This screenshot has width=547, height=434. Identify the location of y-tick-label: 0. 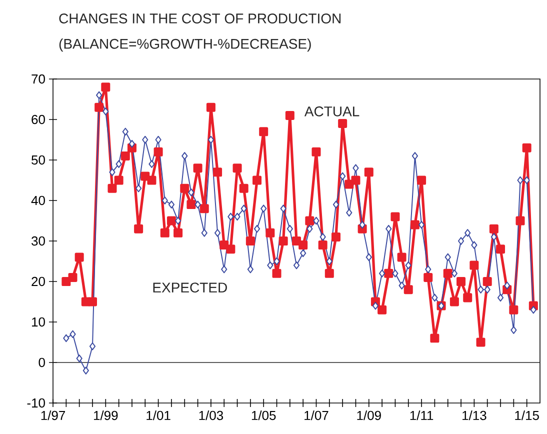
(41, 363).